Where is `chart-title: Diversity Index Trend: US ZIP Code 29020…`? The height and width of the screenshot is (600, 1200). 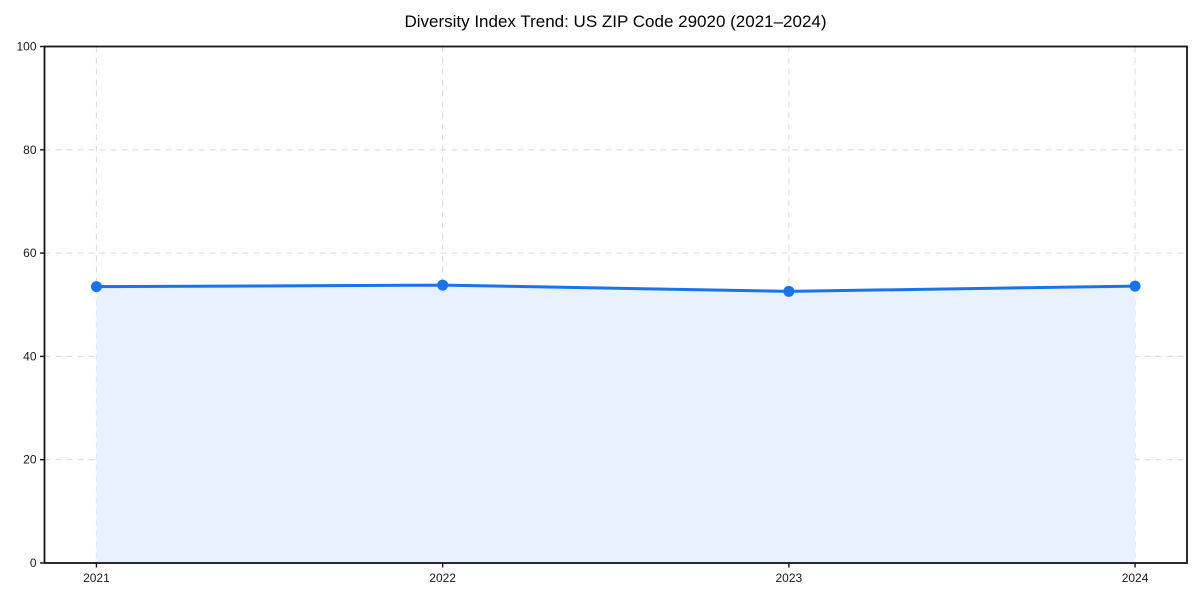
chart-title: Diversity Index Trend: US ZIP Code 29020… is located at coordinates (615, 21).